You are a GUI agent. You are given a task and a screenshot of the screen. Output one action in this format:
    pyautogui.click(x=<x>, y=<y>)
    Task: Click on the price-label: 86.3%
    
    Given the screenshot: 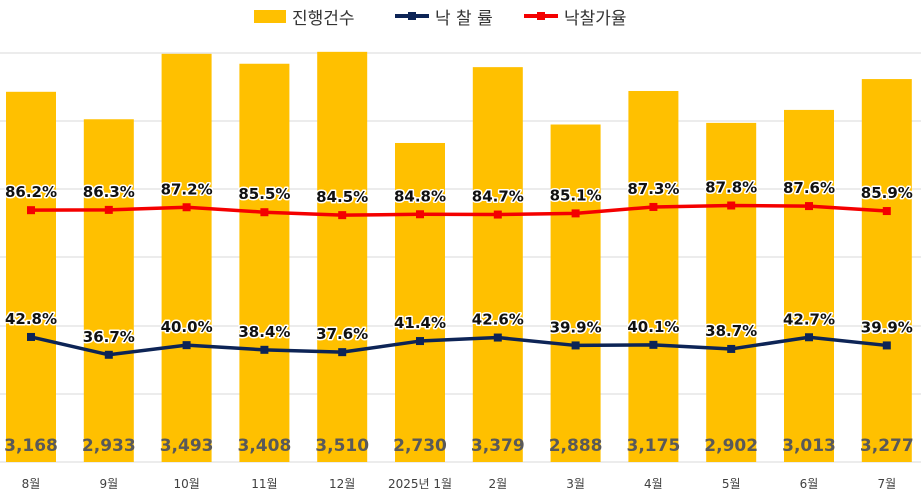 What is the action you would take?
    pyautogui.click(x=109, y=192)
    